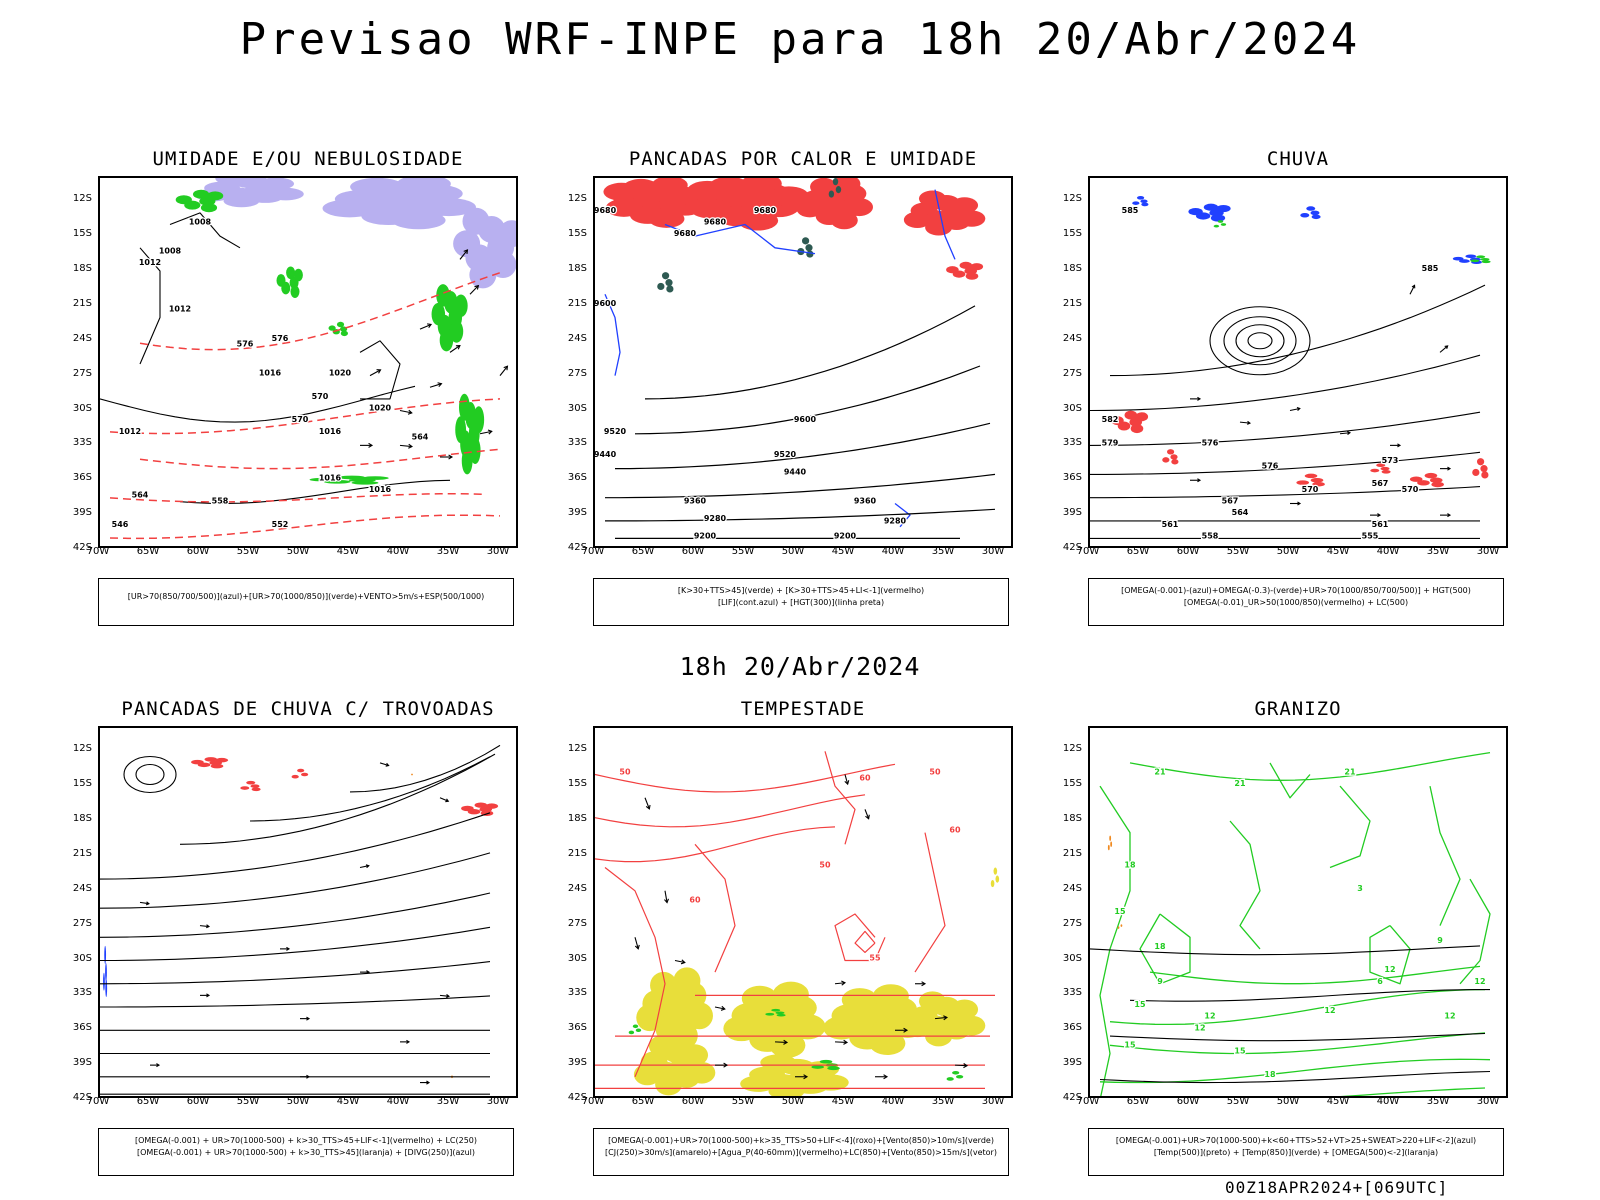  Describe the element at coordinates (1338, 551) in the screenshot. I see `lon-tick-label: 45W` at that location.